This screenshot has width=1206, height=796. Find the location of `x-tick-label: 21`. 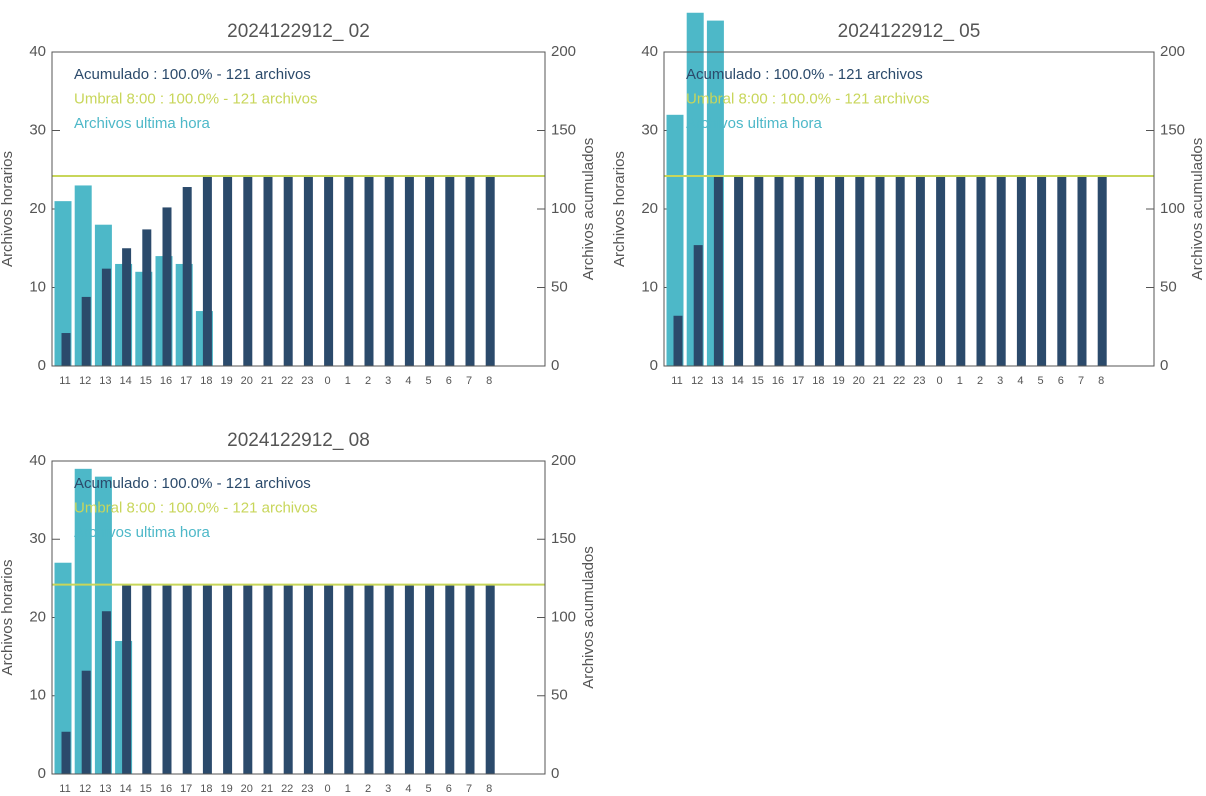

x-tick-label: 21 is located at coordinates (267, 789).